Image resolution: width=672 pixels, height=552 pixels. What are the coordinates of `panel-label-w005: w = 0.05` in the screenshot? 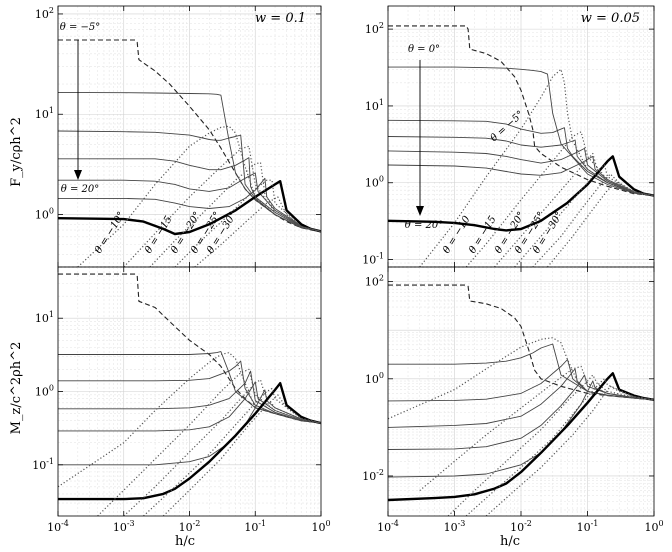 It's located at (610, 18).